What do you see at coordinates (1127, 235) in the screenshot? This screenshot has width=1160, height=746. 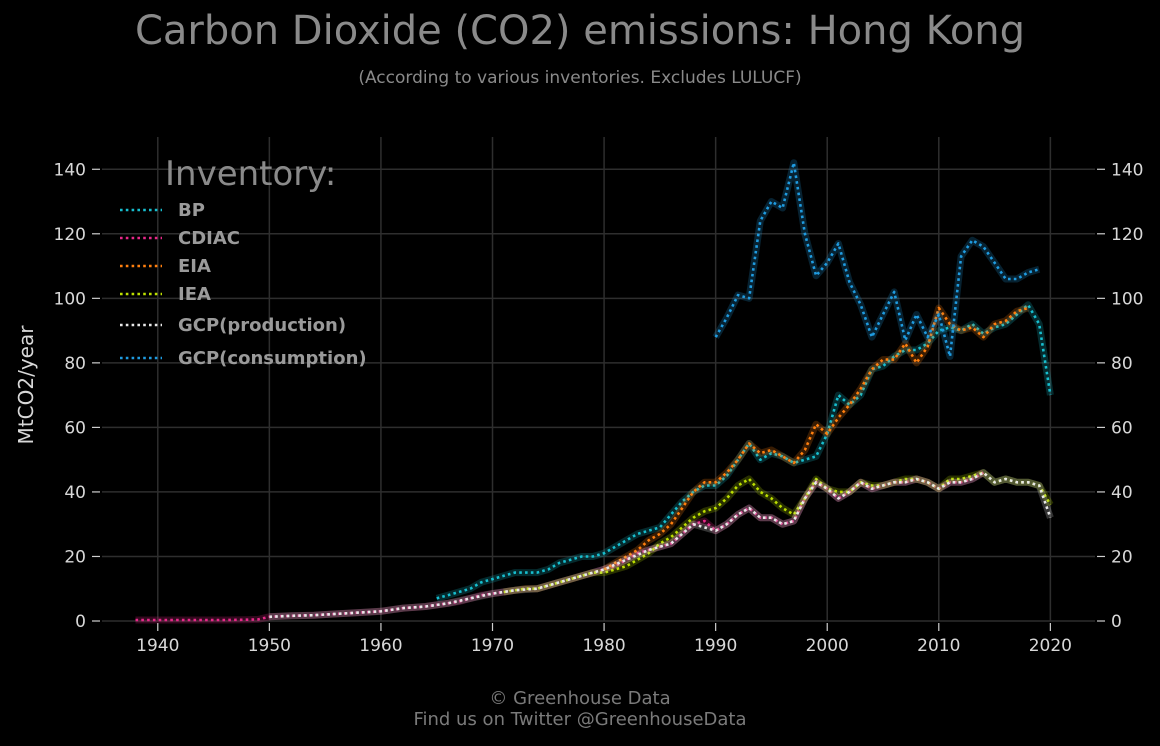 I see `y-tick-label-right: 120` at bounding box center [1127, 235].